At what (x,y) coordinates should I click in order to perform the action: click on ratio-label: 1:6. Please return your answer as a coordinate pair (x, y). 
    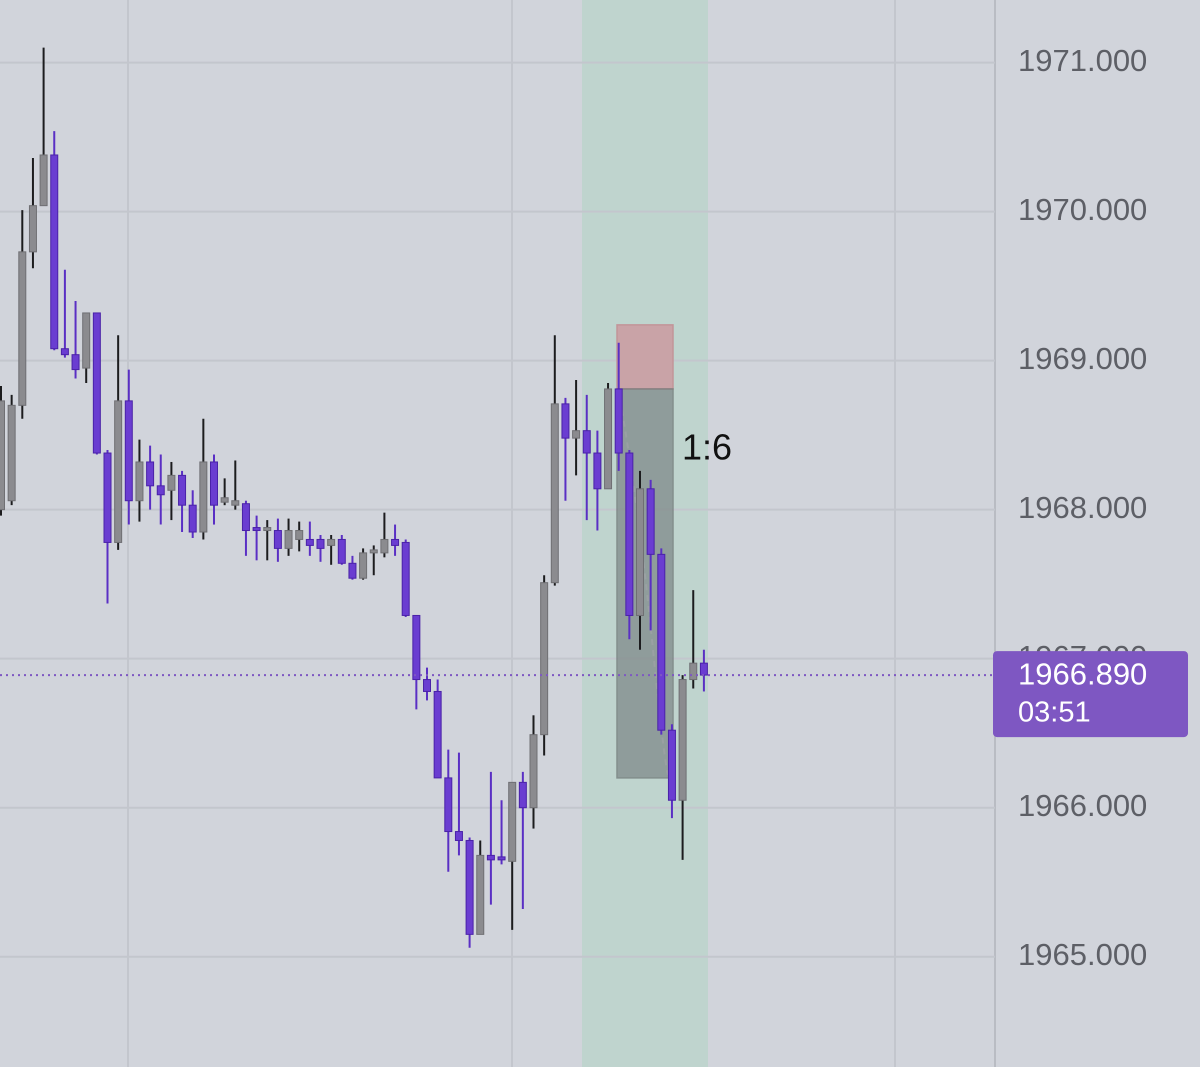
    Looking at the image, I should click on (707, 447).